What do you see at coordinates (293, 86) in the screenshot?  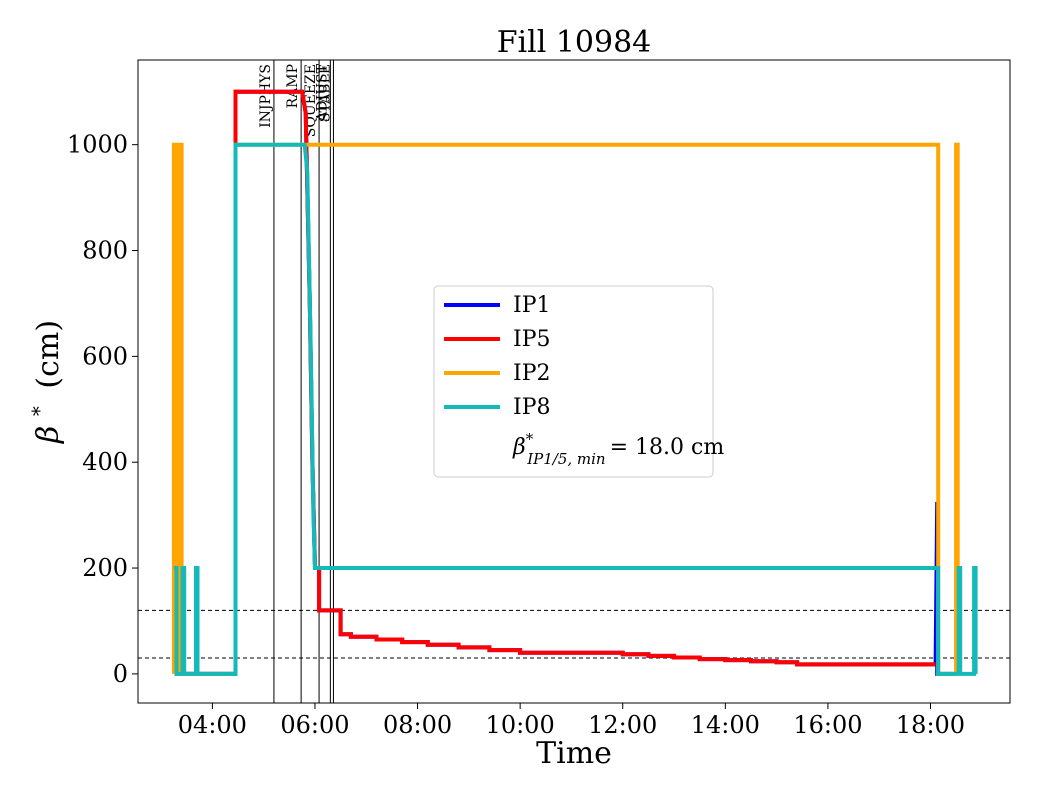 I see `phase-label-ramp: RAMP` at bounding box center [293, 86].